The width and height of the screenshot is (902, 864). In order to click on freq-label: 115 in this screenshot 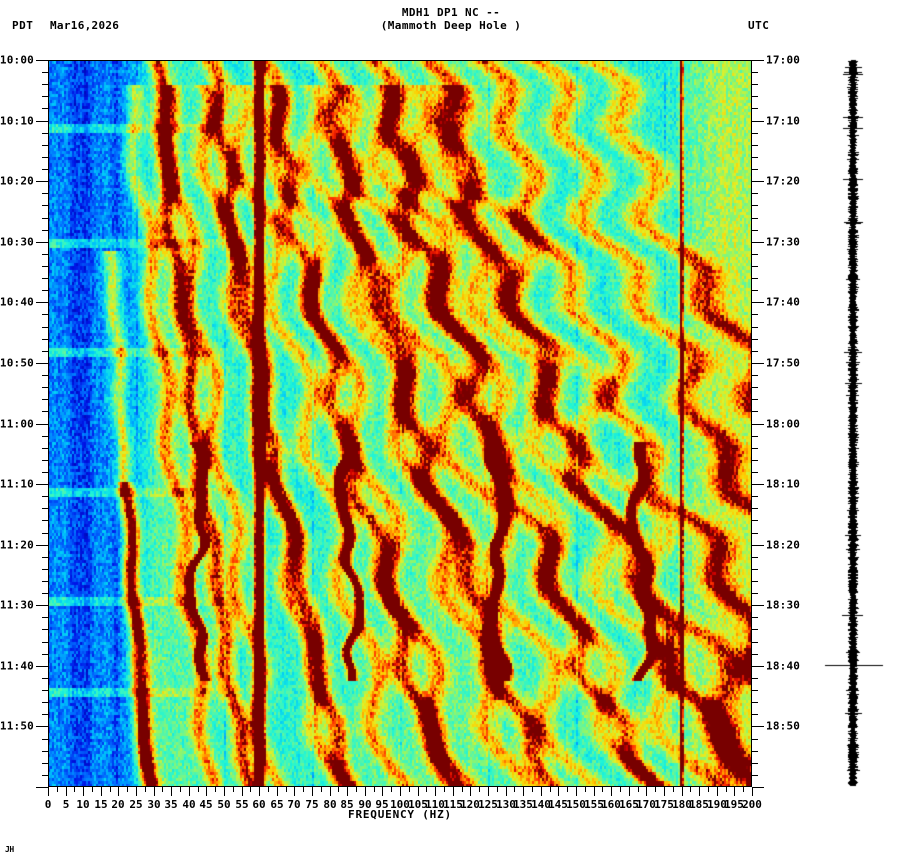, I will do `click(453, 804)`.